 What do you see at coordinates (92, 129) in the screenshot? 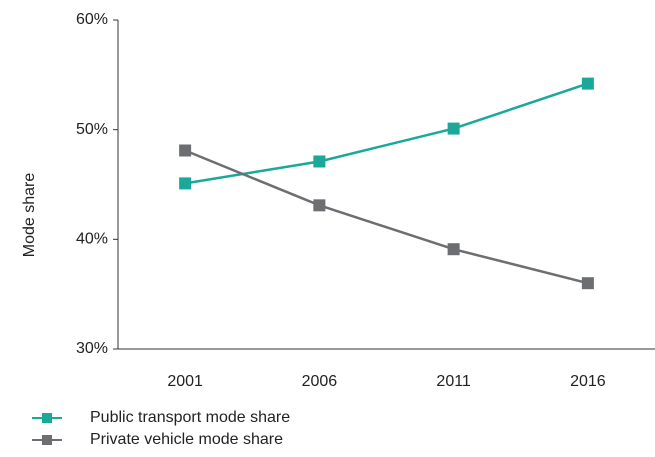
I see `y-tick-label: 50%` at bounding box center [92, 129].